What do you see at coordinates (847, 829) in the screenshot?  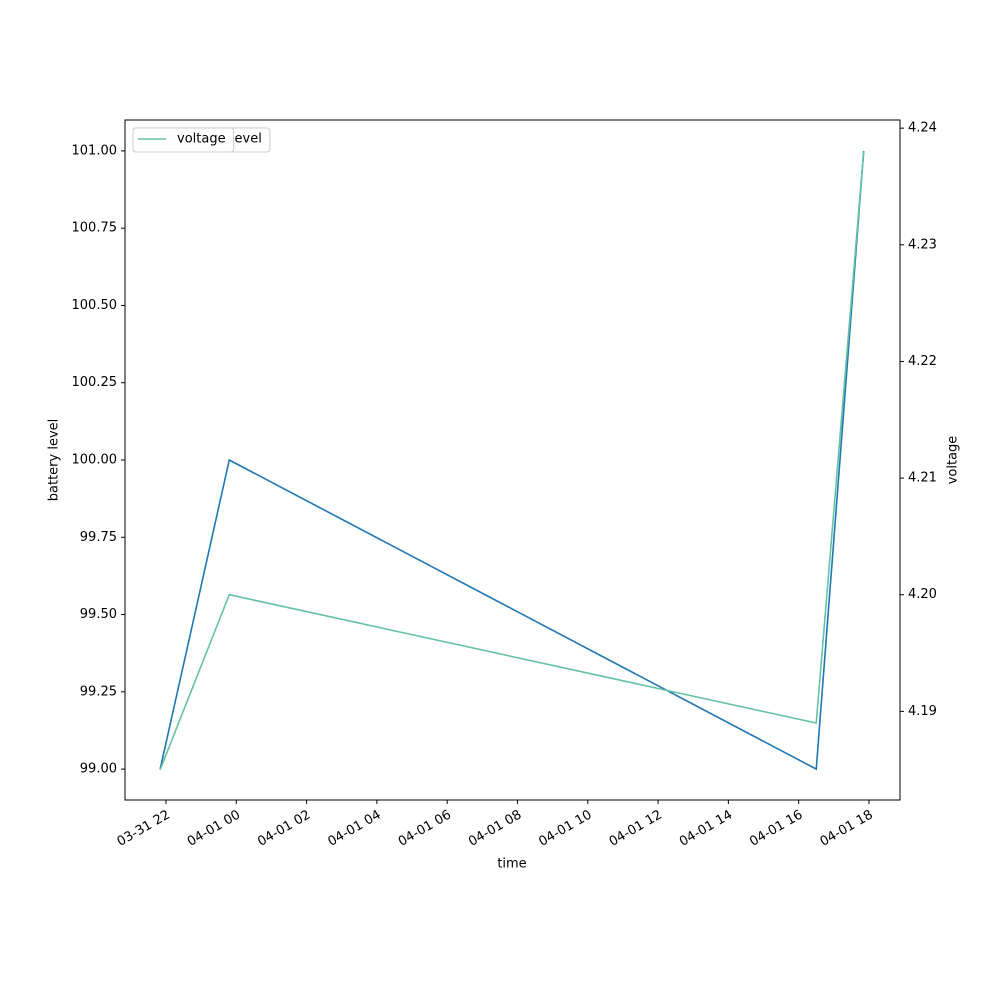 I see `x-tick-label: 04-01 18` at bounding box center [847, 829].